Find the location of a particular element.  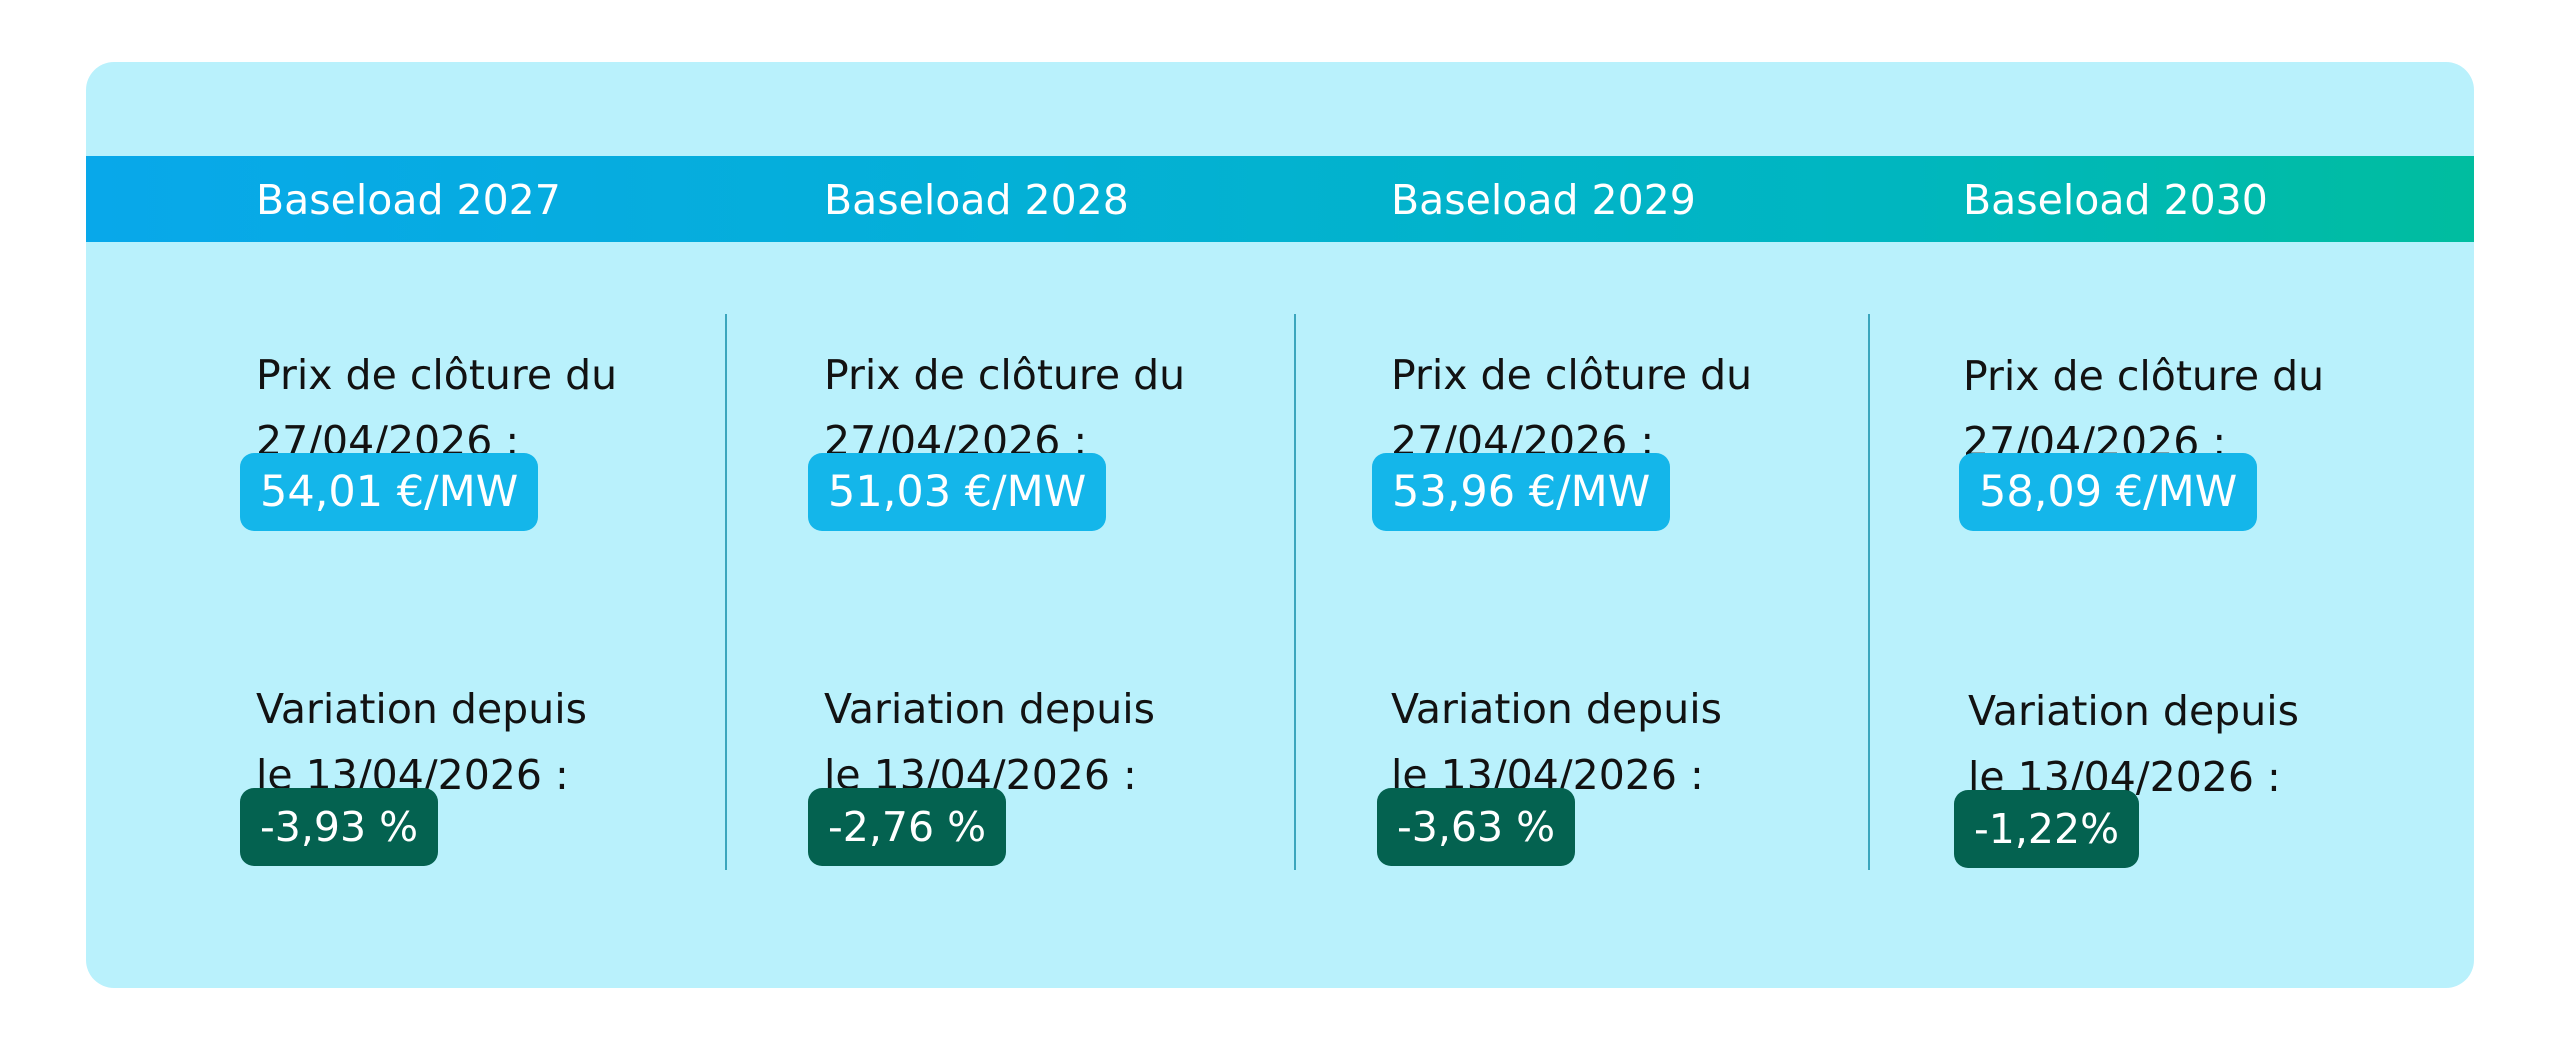

price-value-2027: 54,01 €/MW is located at coordinates (389, 492).